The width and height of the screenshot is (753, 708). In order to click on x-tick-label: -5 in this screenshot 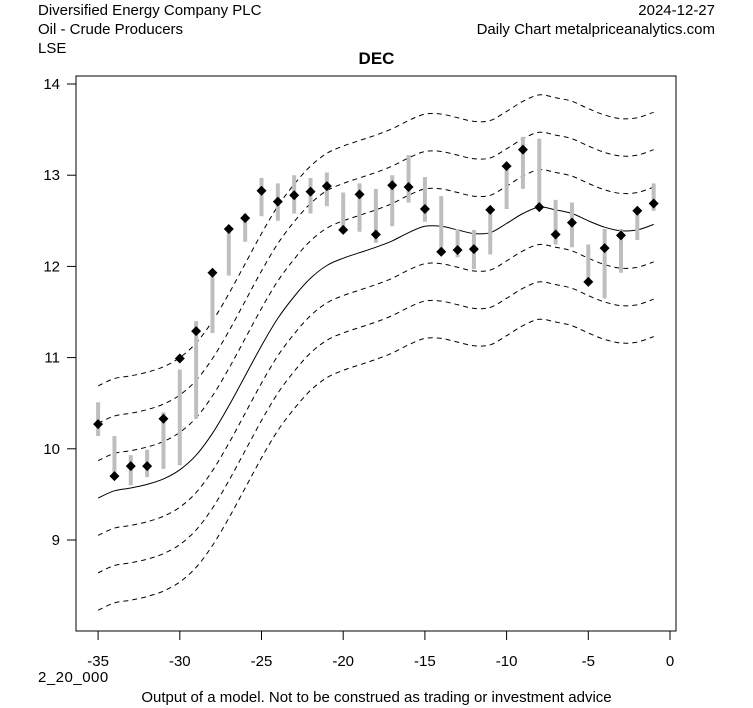, I will do `click(588, 661)`.